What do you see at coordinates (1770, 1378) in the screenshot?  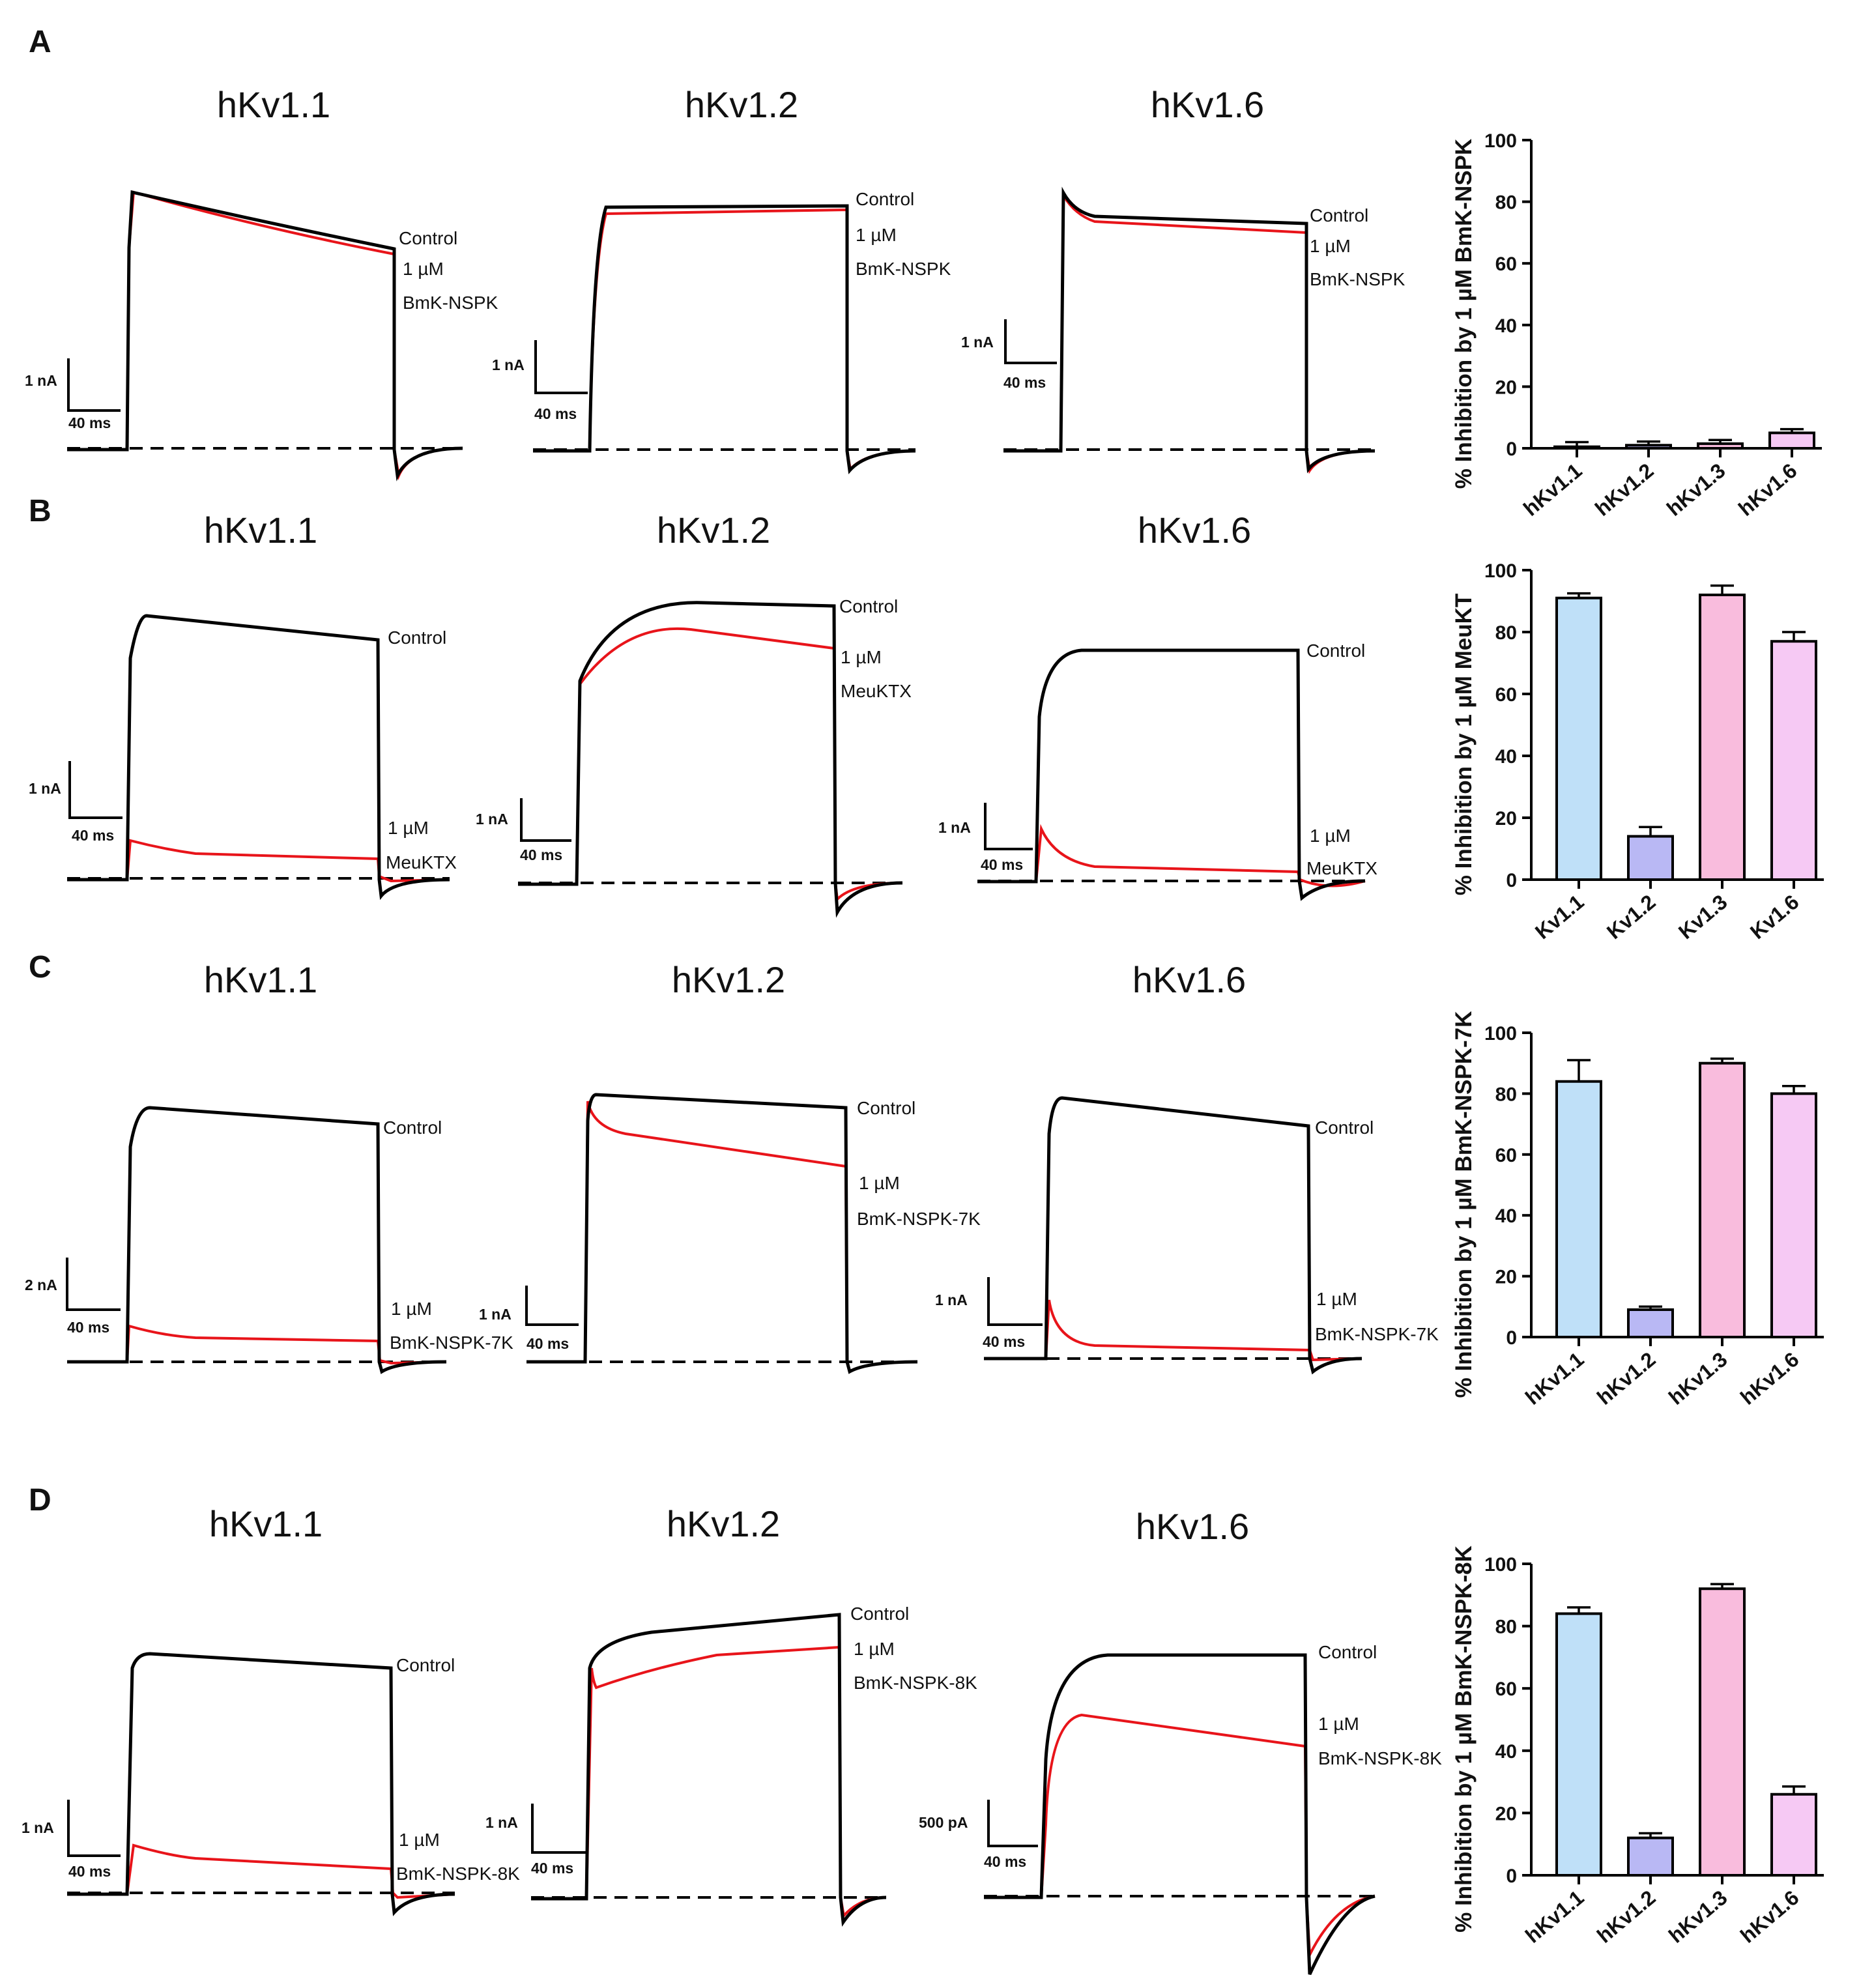 I see `x-tick-label: hKv1.6` at bounding box center [1770, 1378].